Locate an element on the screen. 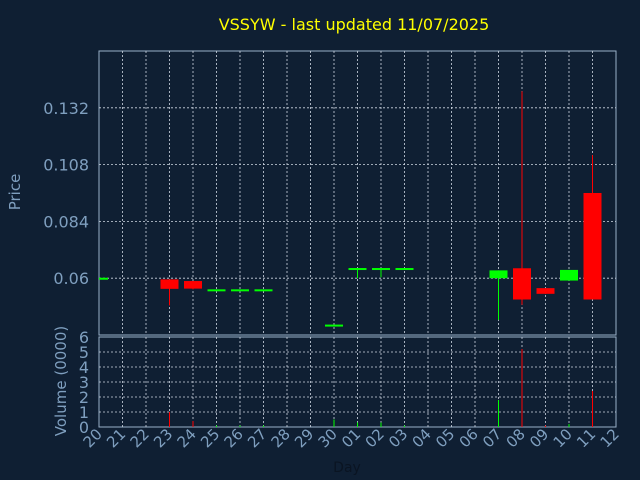 This screenshot has height=480, width=640. chart-title: VSSYW - last updated 11/07/2025 is located at coordinates (354, 24).